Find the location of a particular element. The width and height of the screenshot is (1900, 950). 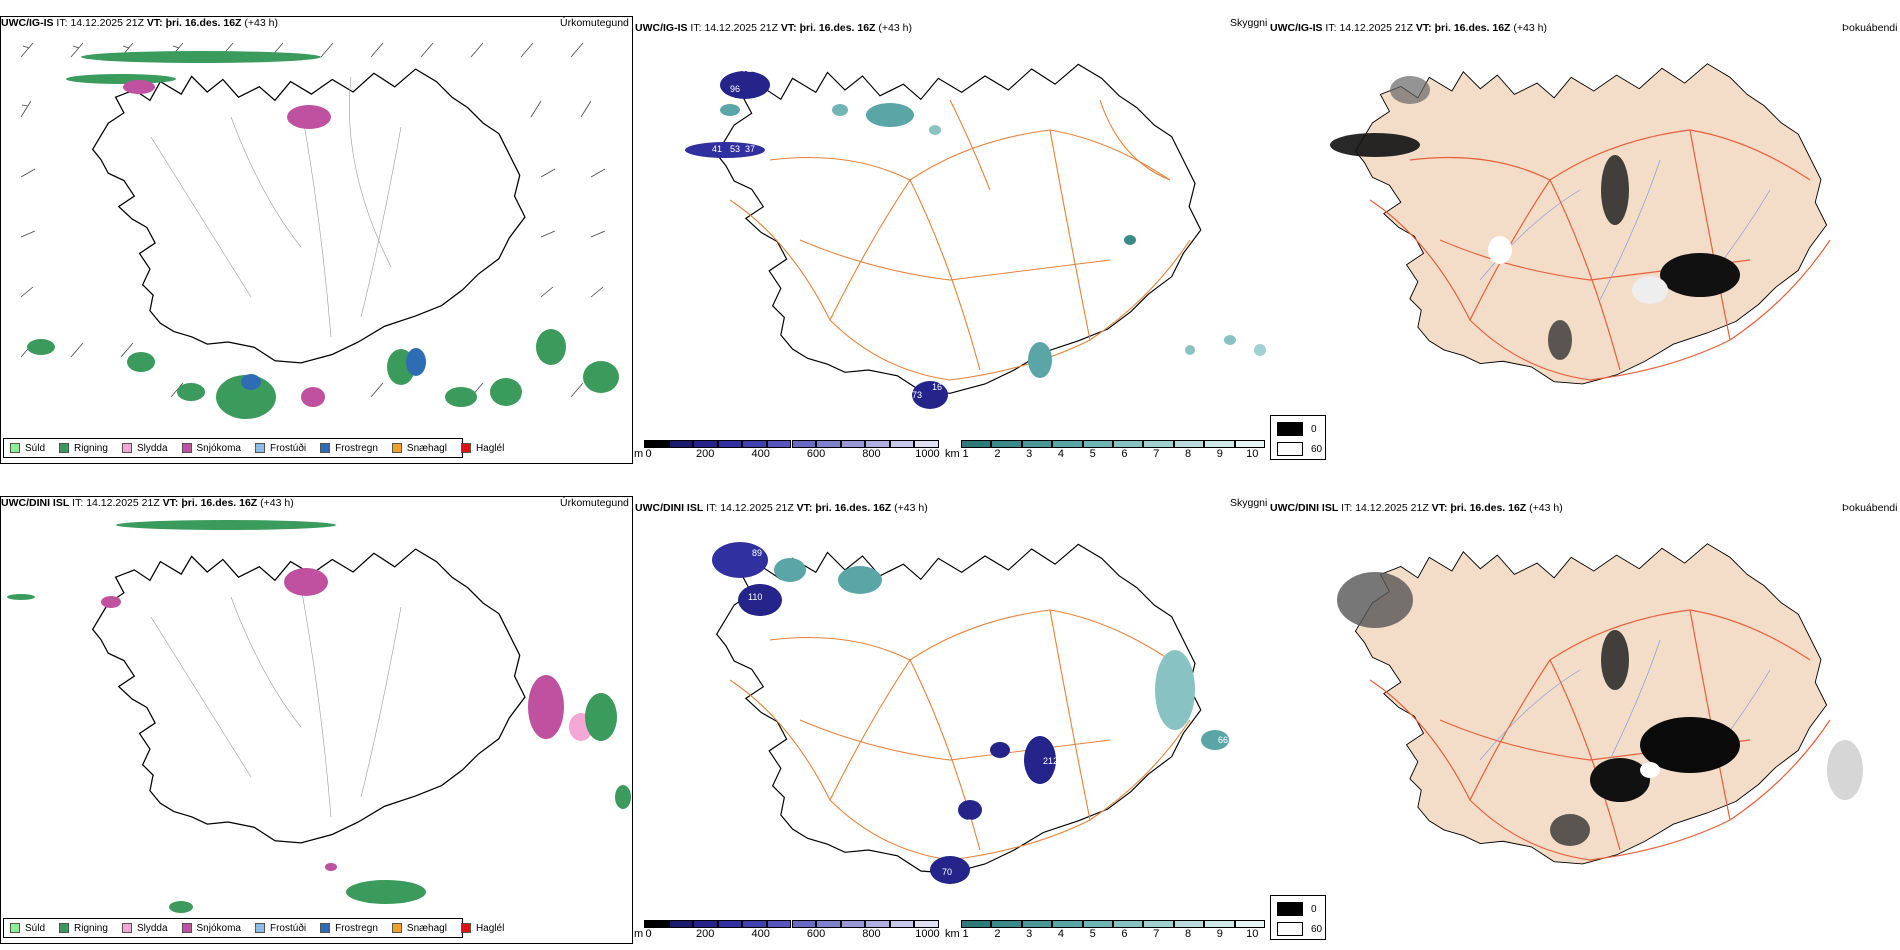

title-cloud-2: Skyggni is located at coordinates (1249, 503).